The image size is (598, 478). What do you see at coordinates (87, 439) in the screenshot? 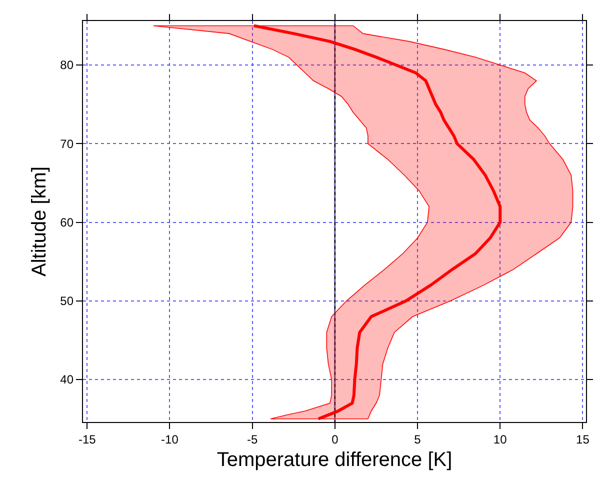
I see `x-tick-label: -15` at bounding box center [87, 439].